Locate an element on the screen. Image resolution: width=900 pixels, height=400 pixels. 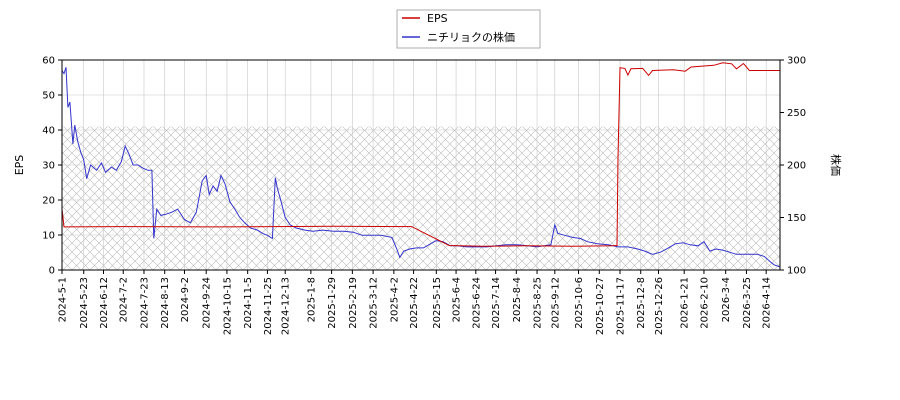
x-tick-label: 2024-7-23 is located at coordinates (144, 303).